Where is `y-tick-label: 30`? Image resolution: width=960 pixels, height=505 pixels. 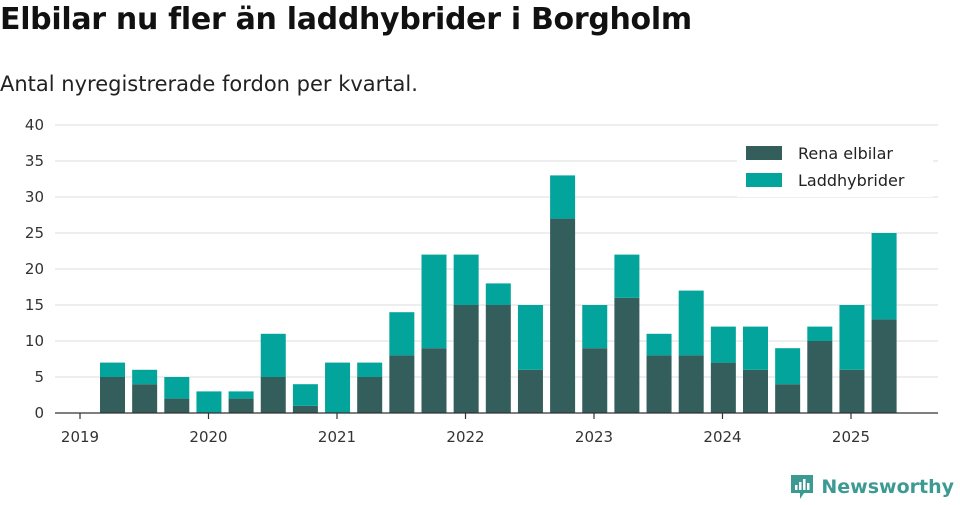 y-tick-label: 30 is located at coordinates (34, 197).